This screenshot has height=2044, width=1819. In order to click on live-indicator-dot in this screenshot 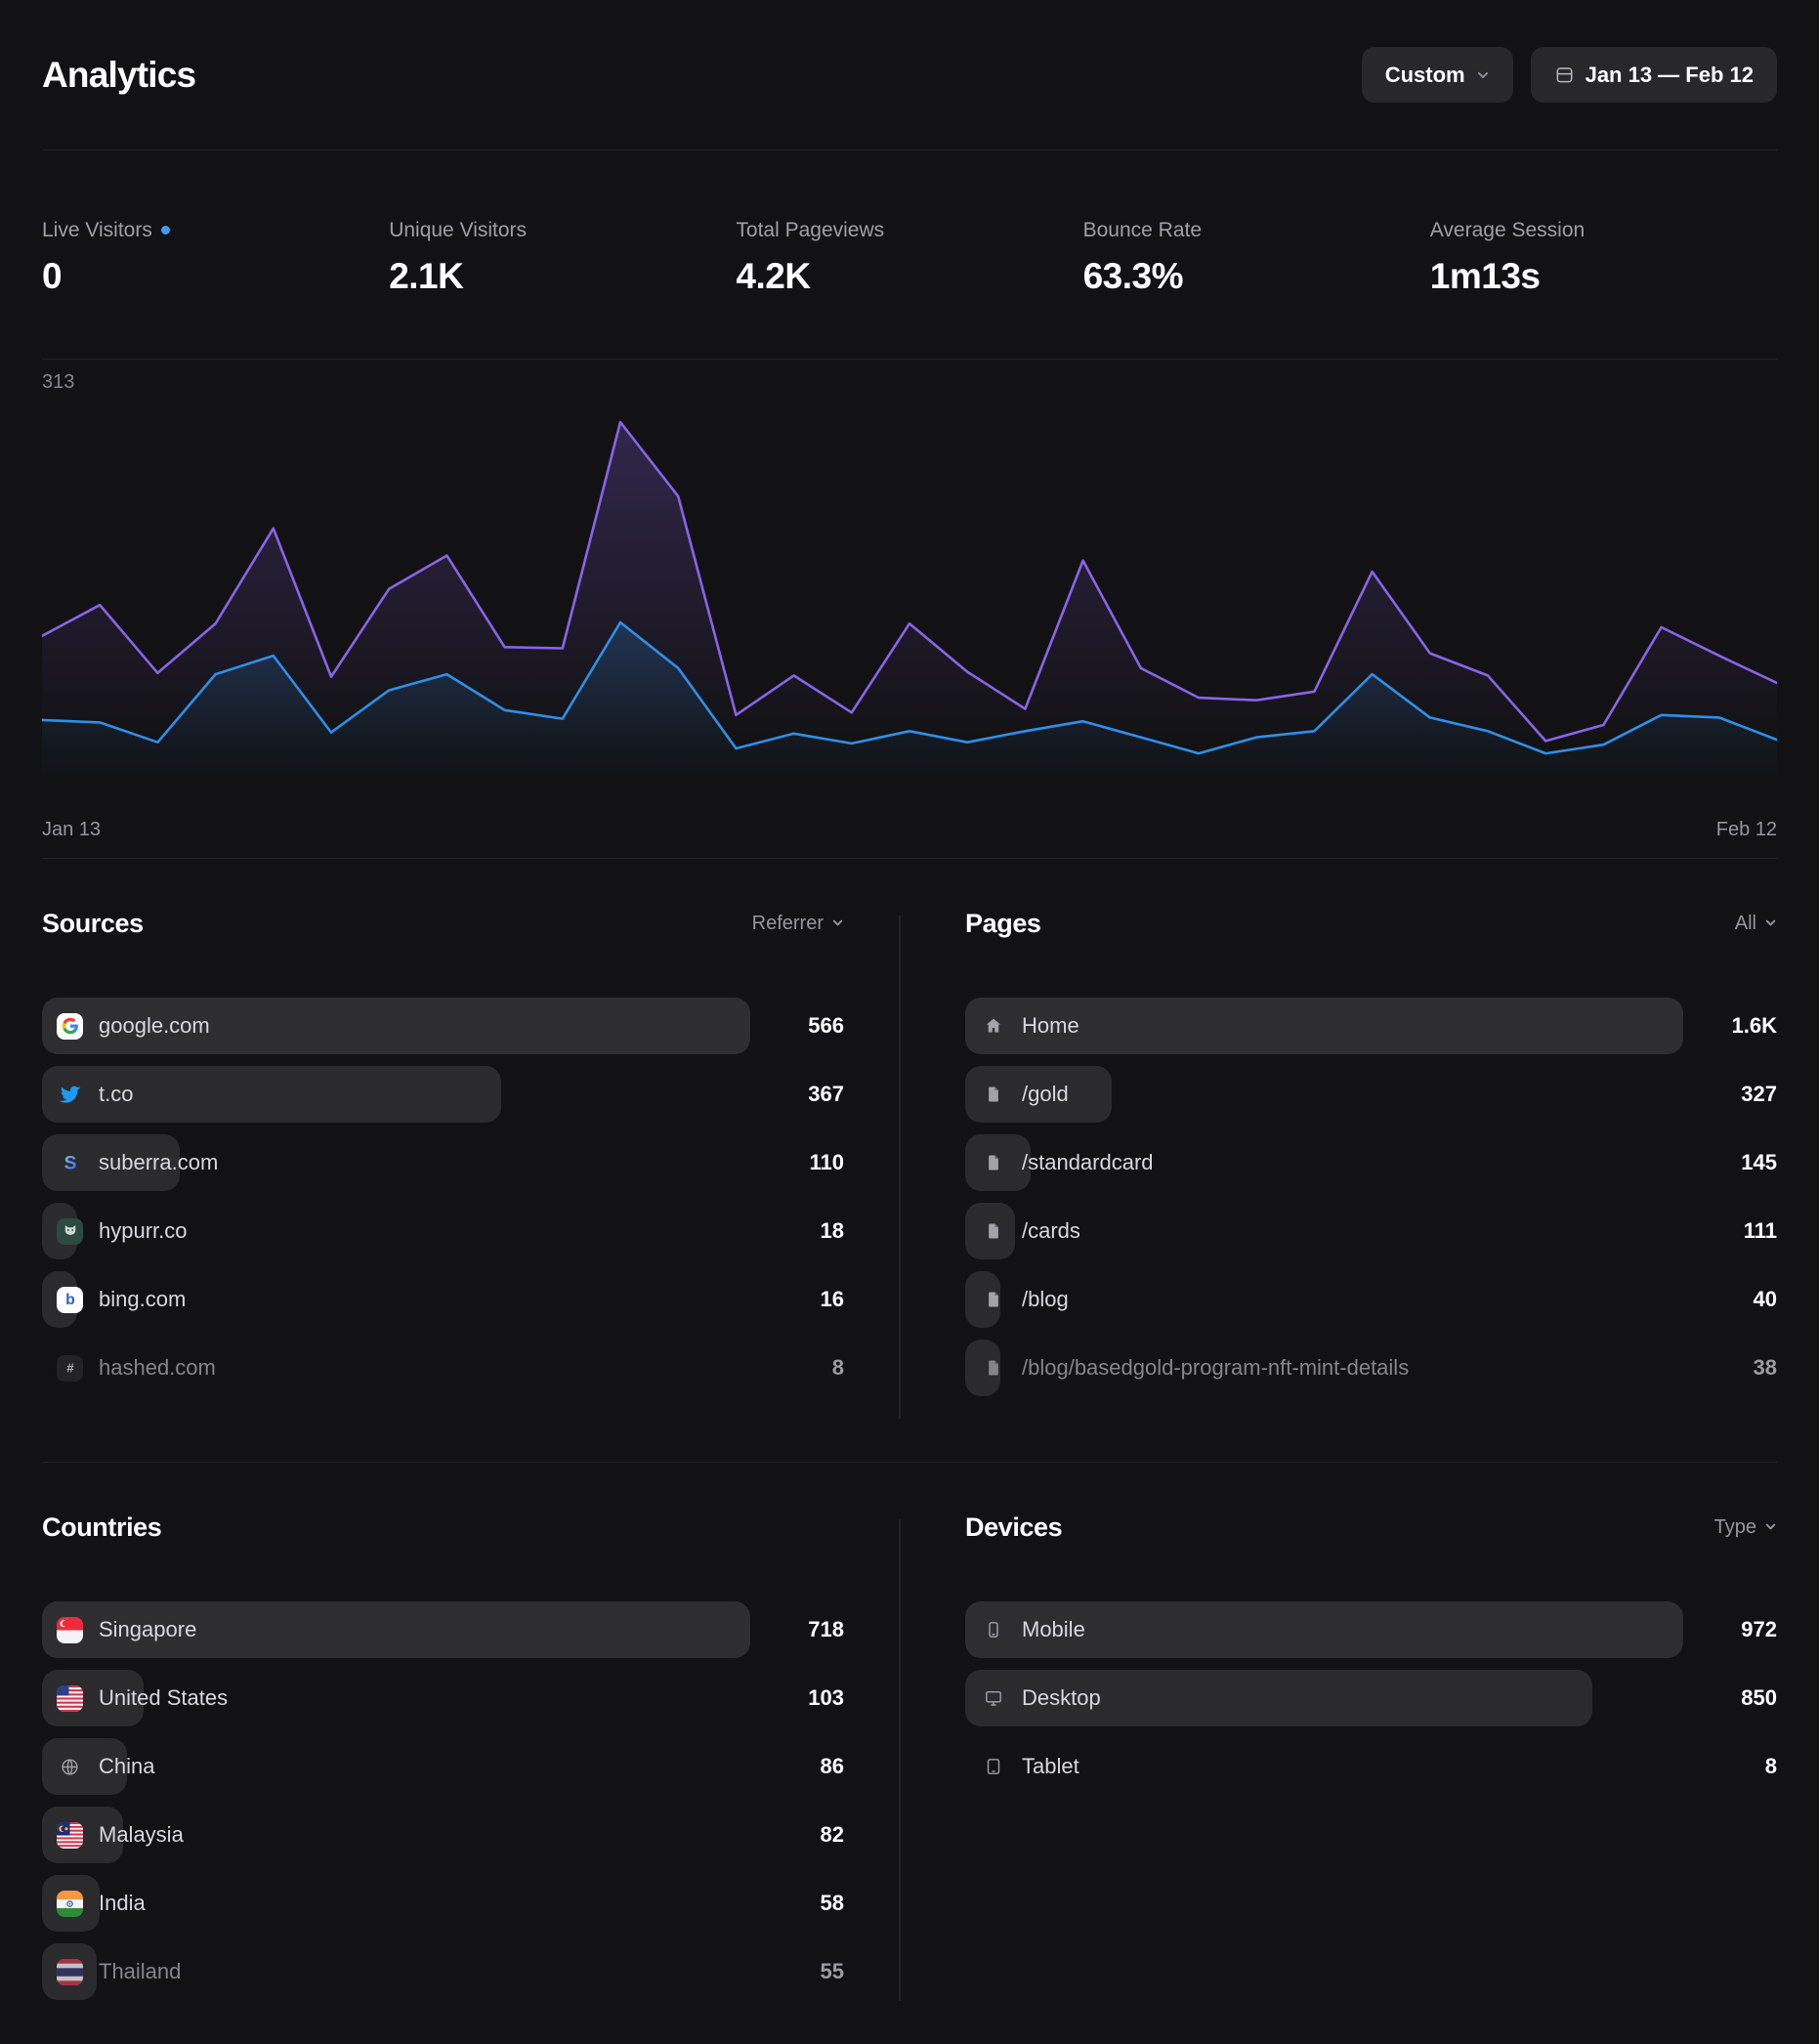, I will do `click(165, 230)`.